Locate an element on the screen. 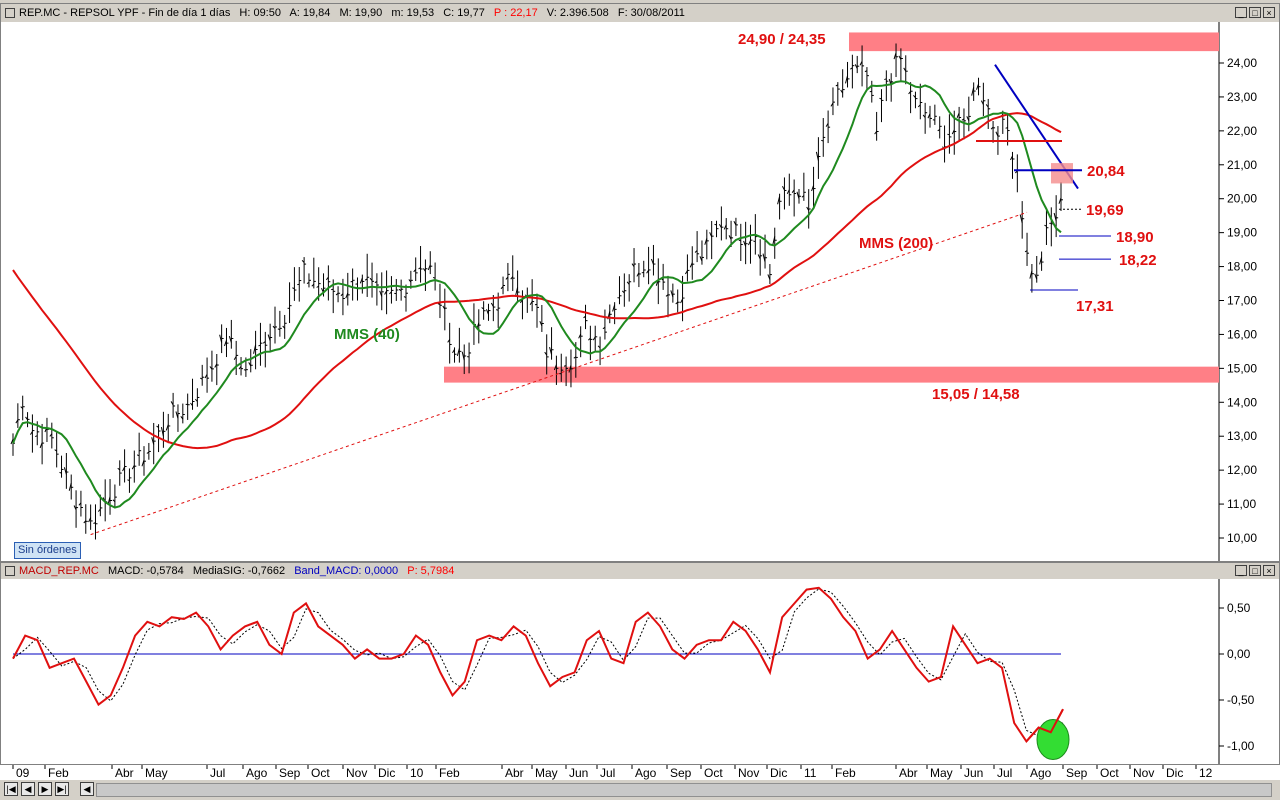  x-tick-label: Feb is located at coordinates (449, 773).